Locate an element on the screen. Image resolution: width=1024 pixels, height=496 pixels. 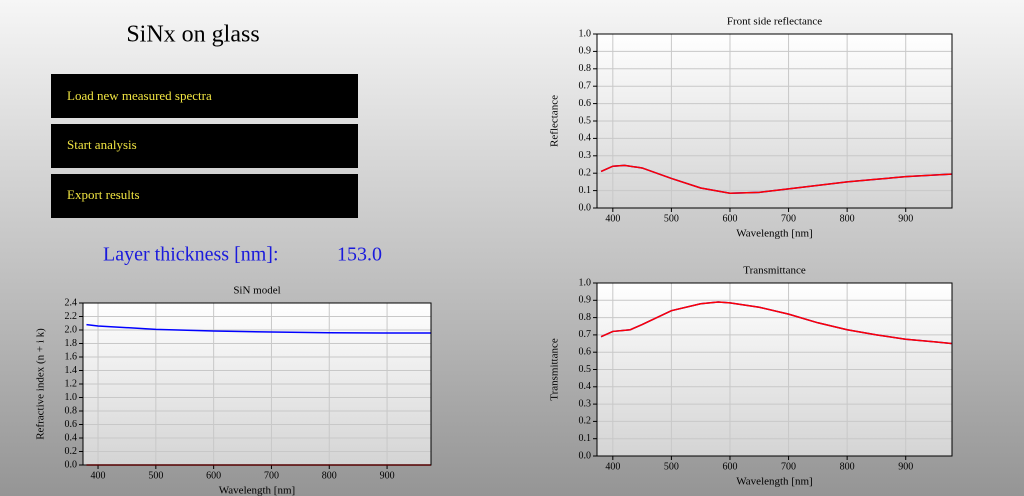
y-tick-label: 1.2 is located at coordinates (71, 383).